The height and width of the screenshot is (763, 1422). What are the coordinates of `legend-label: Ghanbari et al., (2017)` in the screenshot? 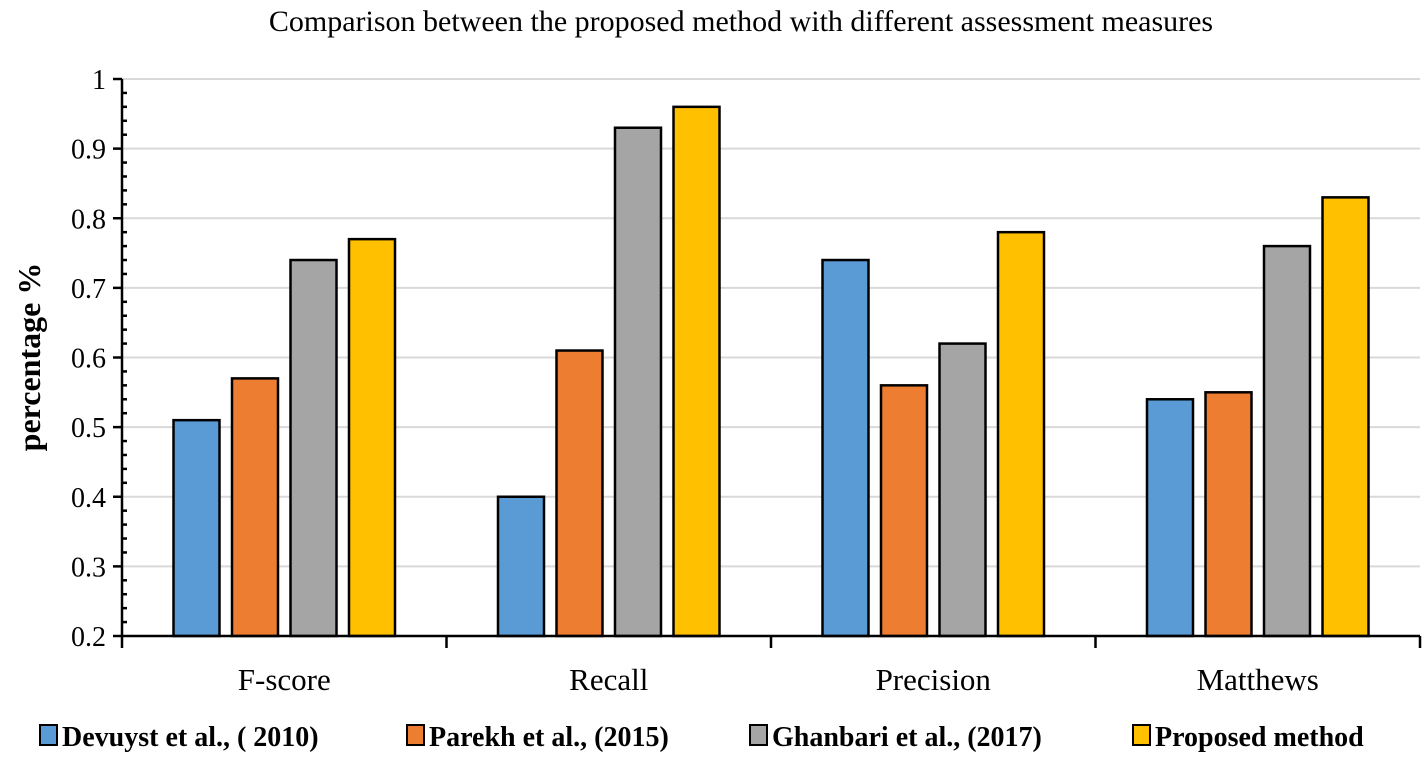 It's located at (907, 737).